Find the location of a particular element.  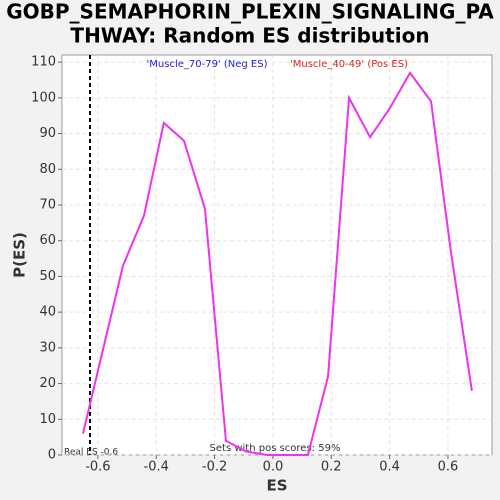

y-tick-label: 40 is located at coordinates (47, 312).